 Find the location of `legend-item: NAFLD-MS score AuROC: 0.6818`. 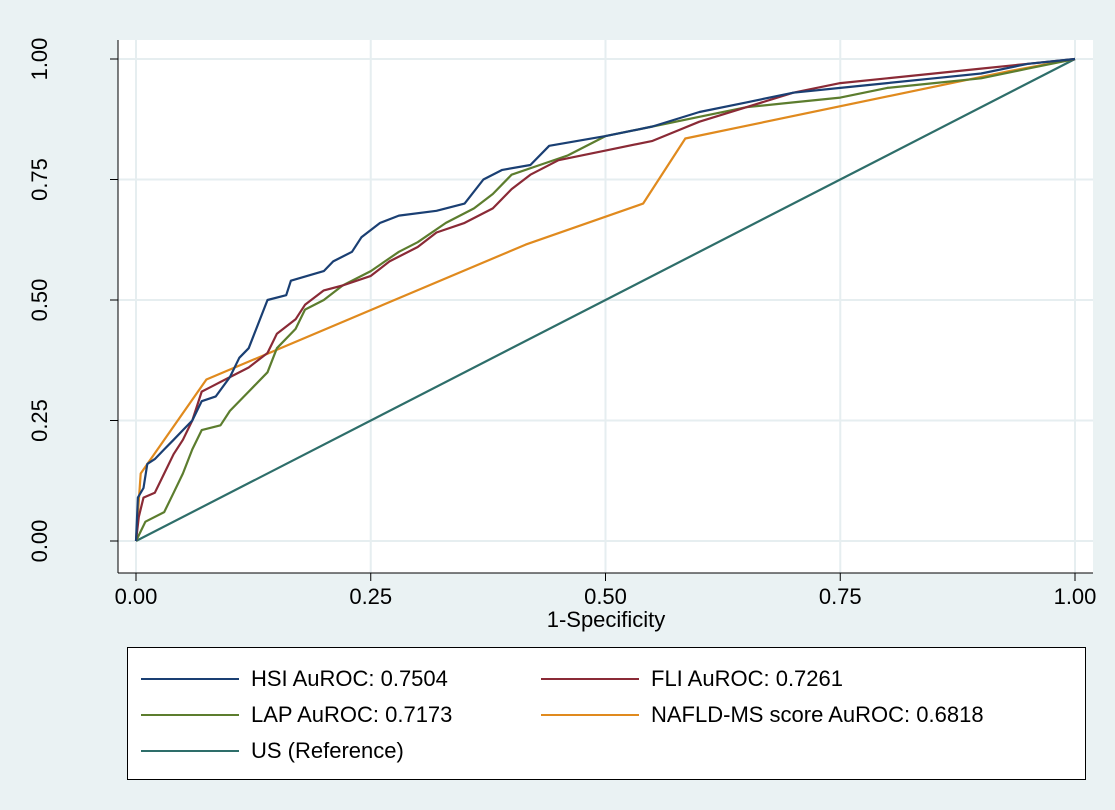

legend-item: NAFLD-MS score AuROC: 0.6818 is located at coordinates (762, 714).